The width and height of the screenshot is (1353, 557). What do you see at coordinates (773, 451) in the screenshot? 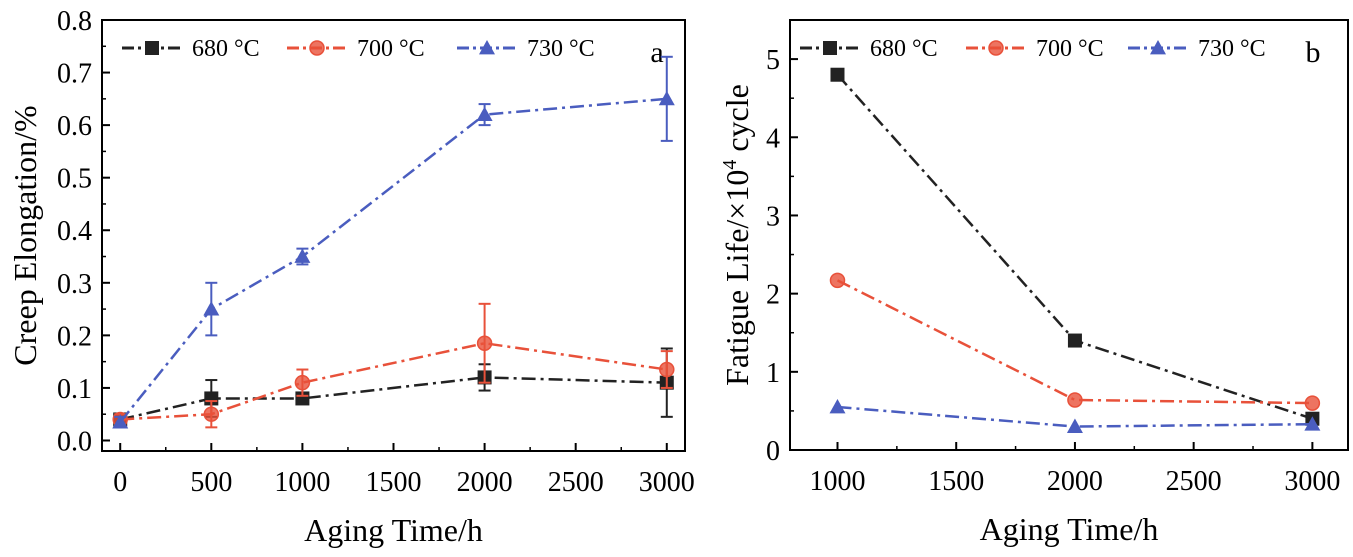
I see `y-tick-label: 0` at bounding box center [773, 451].